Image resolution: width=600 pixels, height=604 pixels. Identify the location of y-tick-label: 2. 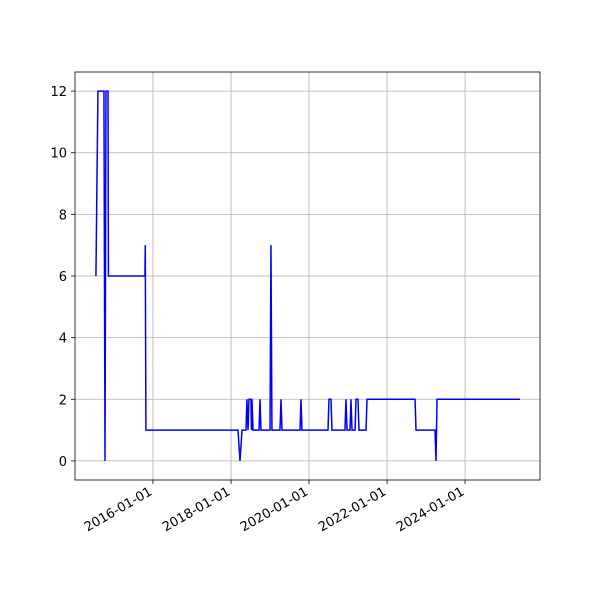
(63, 400).